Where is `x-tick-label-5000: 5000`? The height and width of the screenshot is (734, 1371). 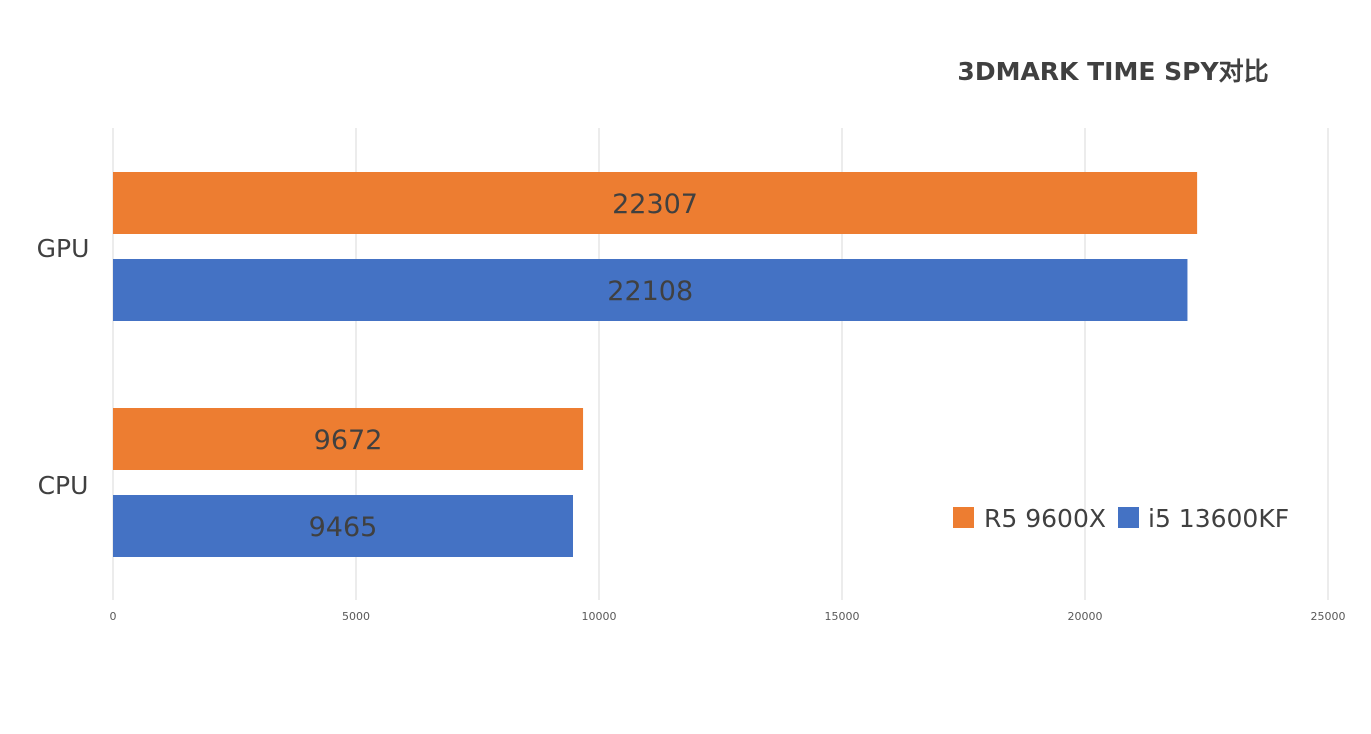
x-tick-label-5000: 5000 is located at coordinates (356, 616).